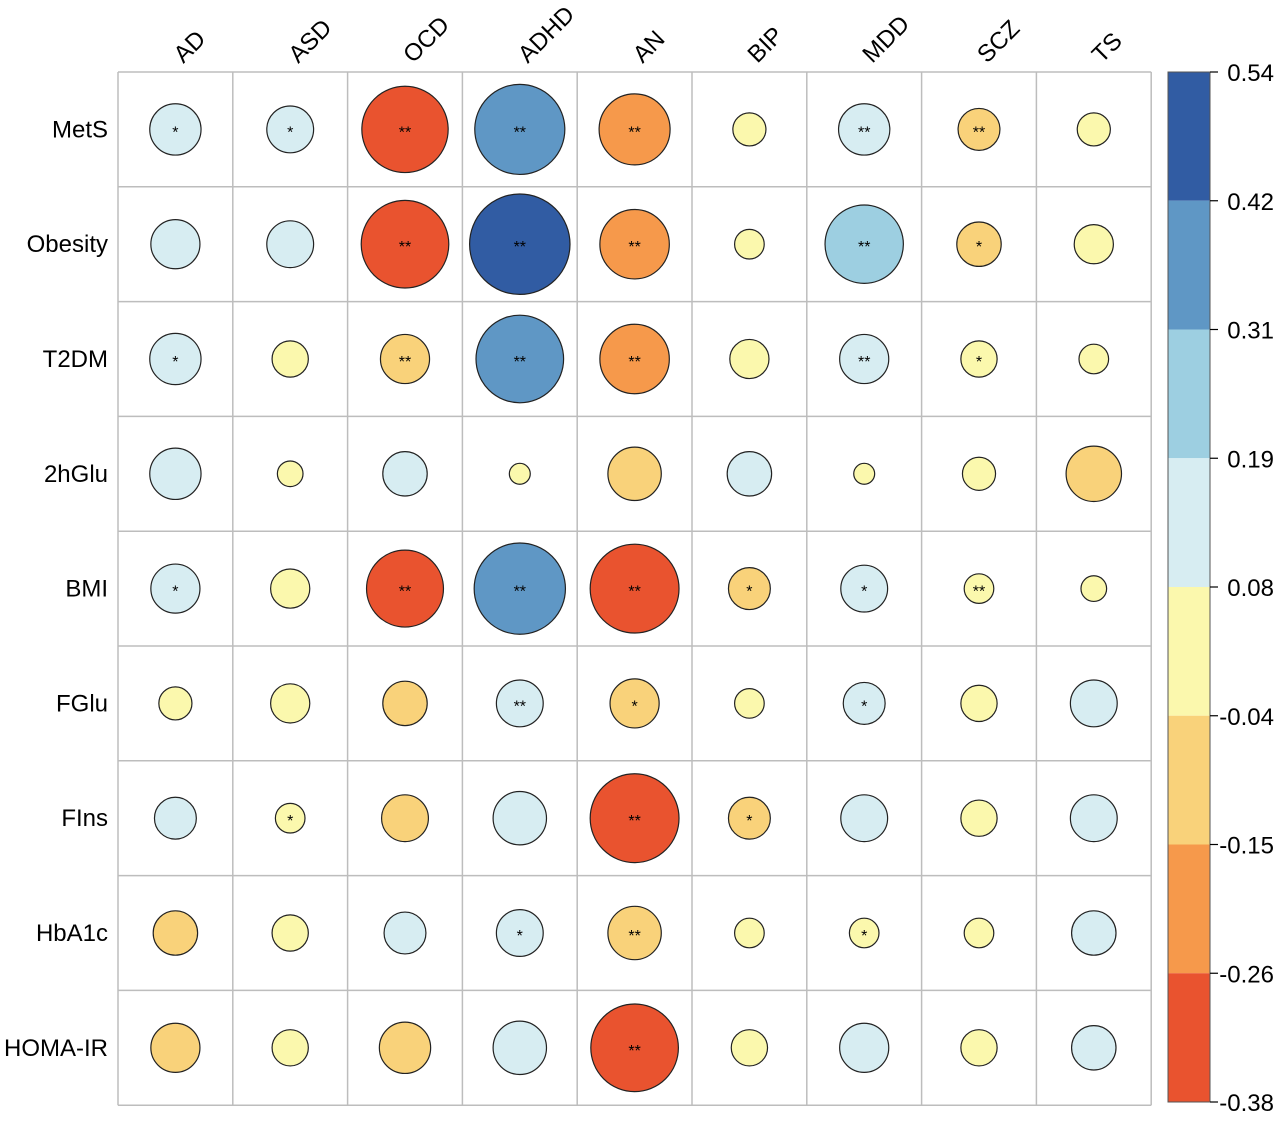 The height and width of the screenshot is (1122, 1280). Describe the element at coordinates (998, 41) in the screenshot. I see `column-label: SCZ` at that location.